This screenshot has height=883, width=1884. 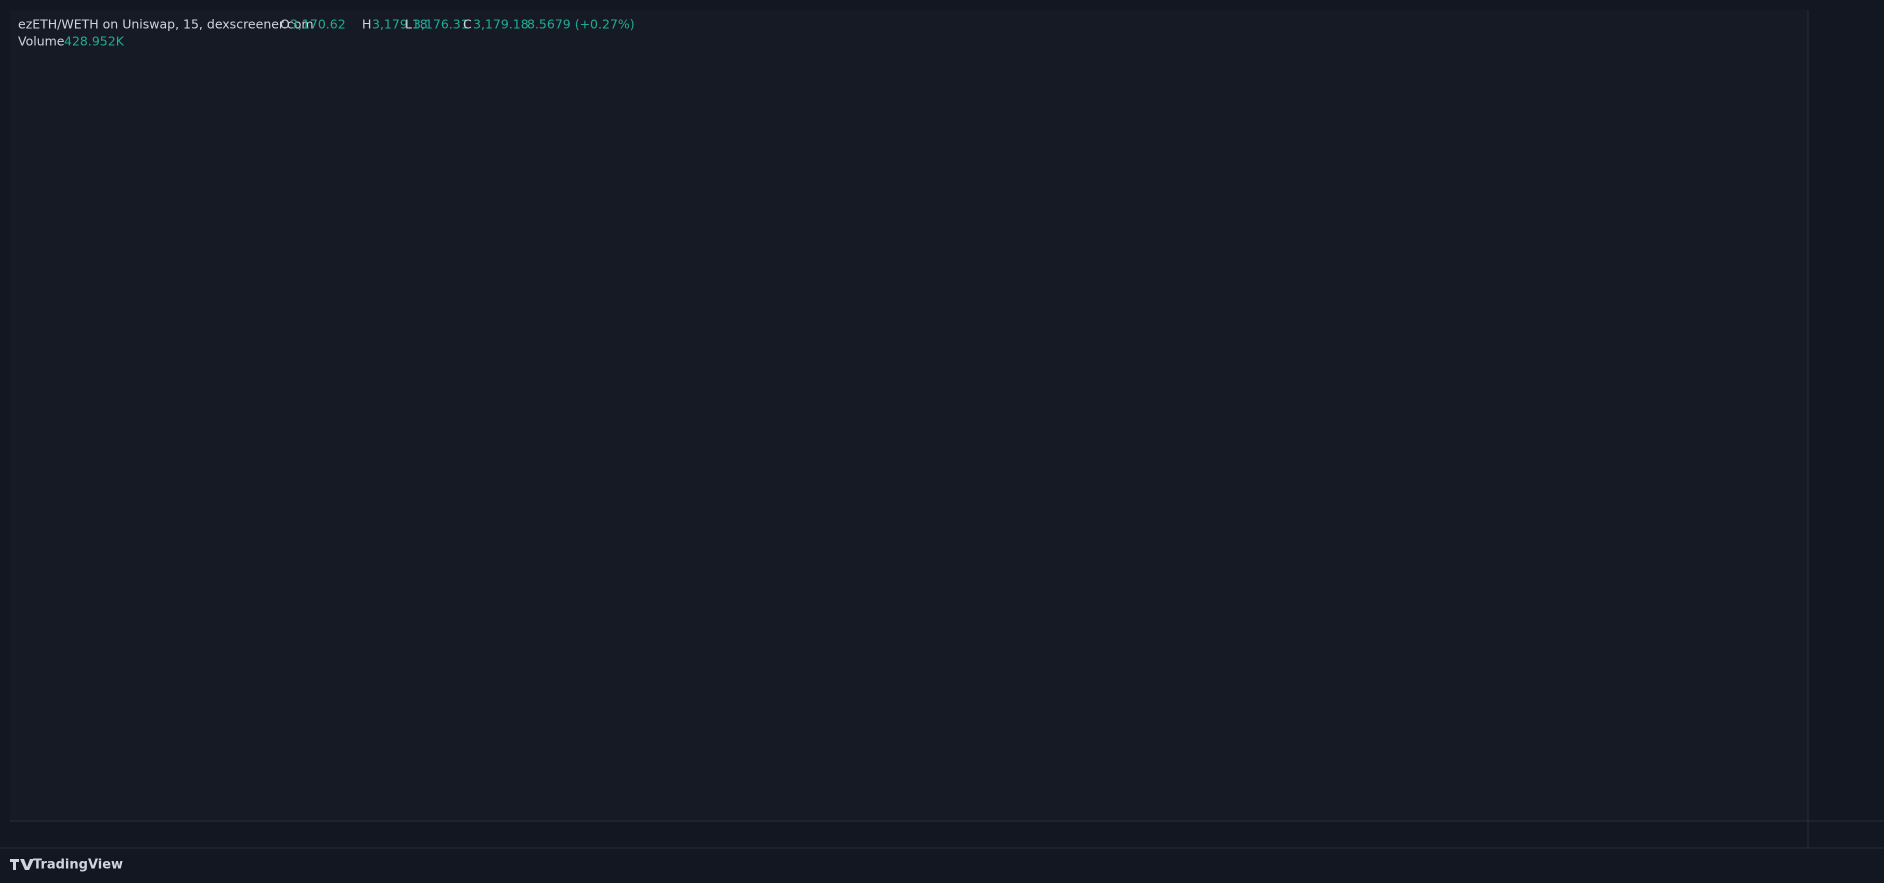 I want to click on h-value: 3,179.18, so click(x=400, y=24).